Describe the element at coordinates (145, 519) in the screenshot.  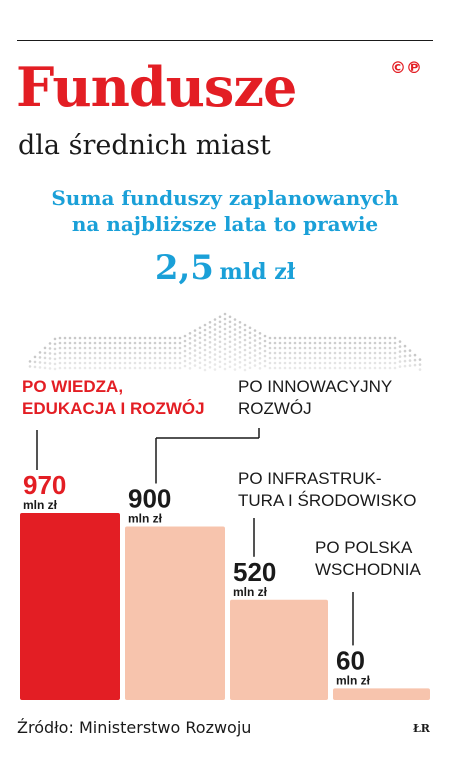
I see `unit-label-2: mln zł` at that location.